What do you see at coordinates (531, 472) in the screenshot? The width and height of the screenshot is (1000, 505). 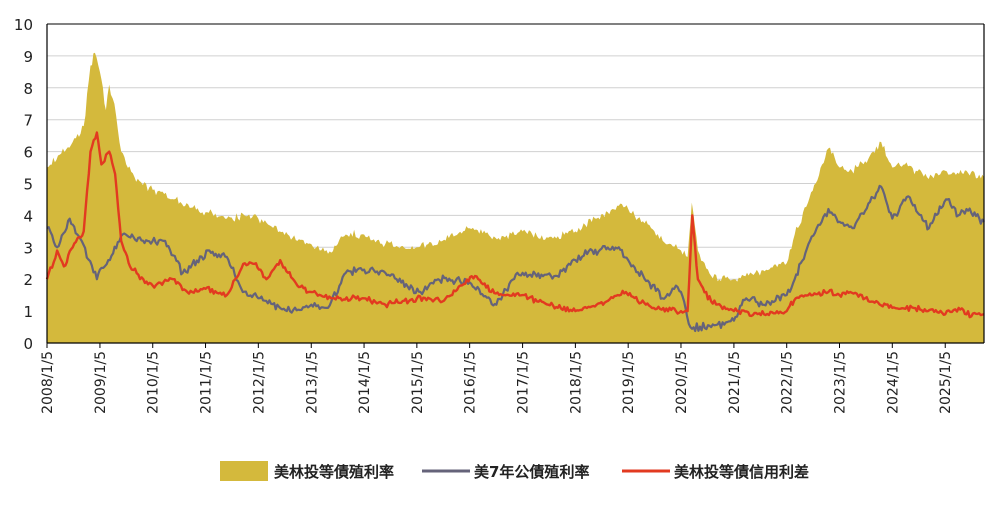 I see `legend-label-treasury: 美7年公債殖利率` at bounding box center [531, 472].